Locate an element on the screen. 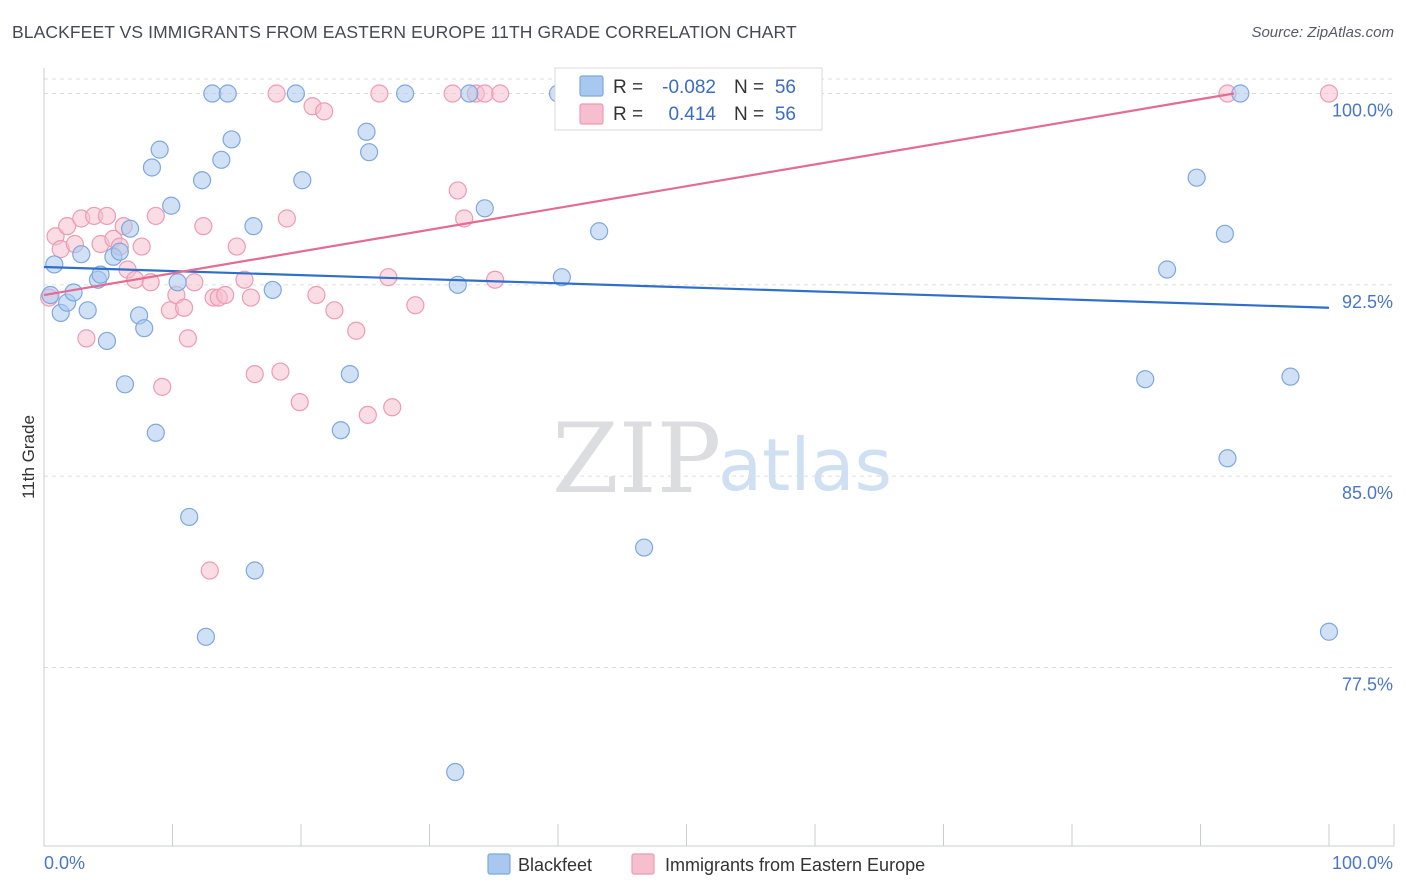  y-axis-label: 11th Grade is located at coordinates (28, 457).